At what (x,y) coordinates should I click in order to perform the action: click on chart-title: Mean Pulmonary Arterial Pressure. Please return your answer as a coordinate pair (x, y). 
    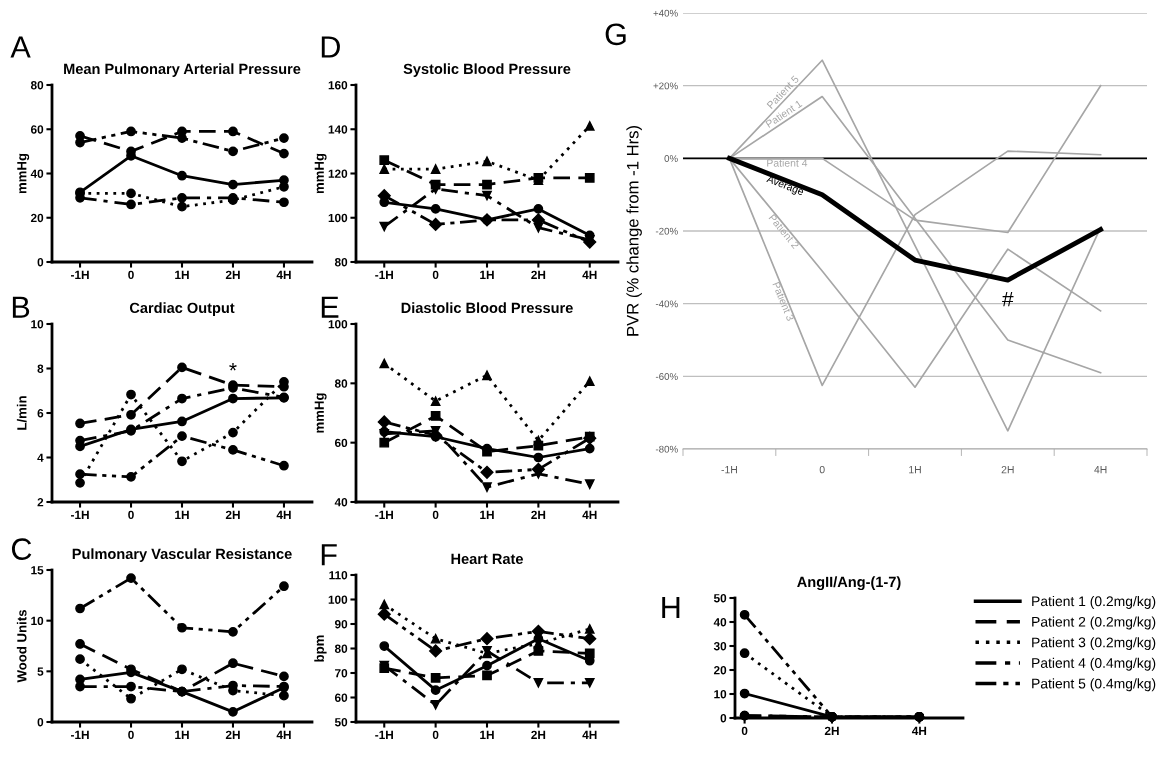
    Looking at the image, I should click on (182, 70).